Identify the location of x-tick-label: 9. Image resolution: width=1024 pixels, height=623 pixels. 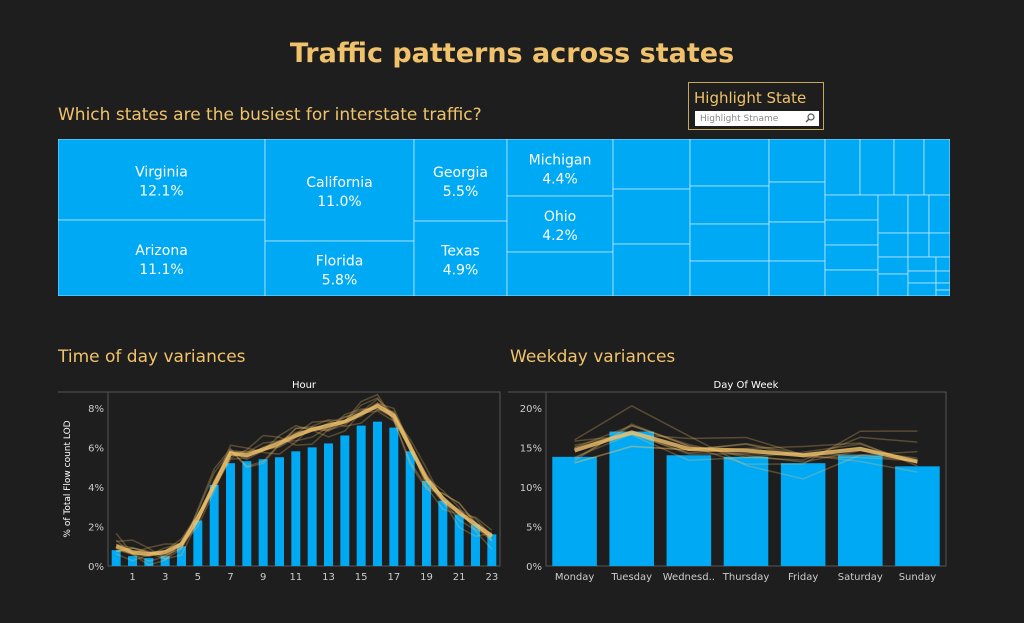
(263, 577).